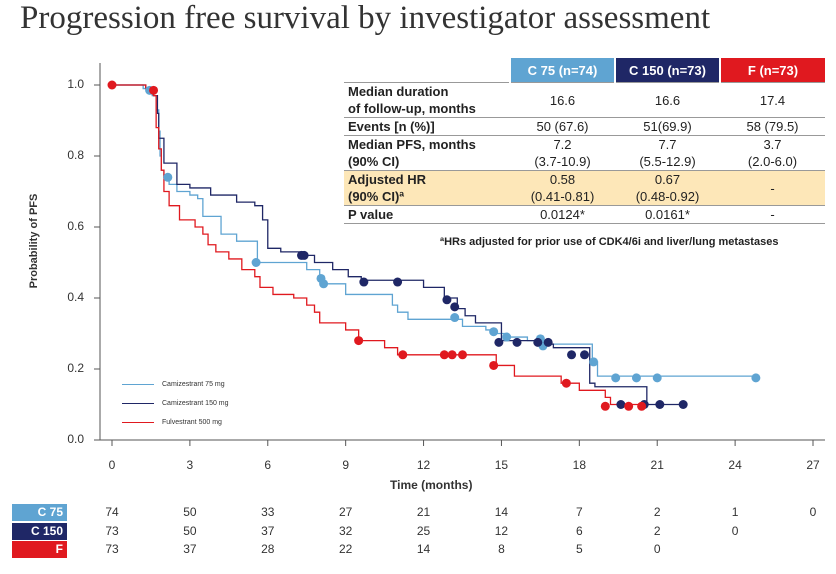 This screenshot has width=836, height=574. I want to click on risk-count: 28, so click(268, 549).